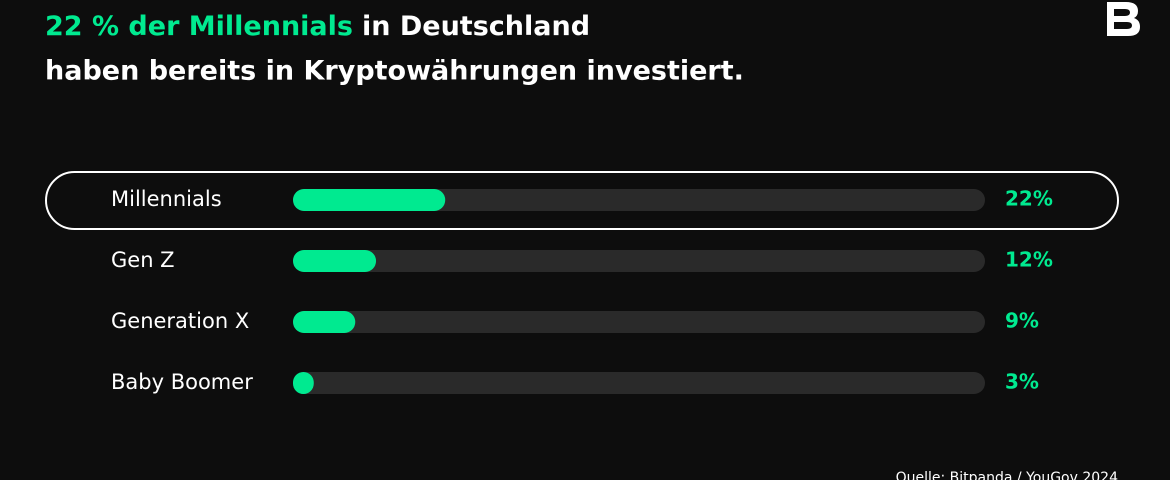 This screenshot has height=480, width=1170. What do you see at coordinates (199, 26) in the screenshot?
I see `title-highlight: 22 % der Millennials` at bounding box center [199, 26].